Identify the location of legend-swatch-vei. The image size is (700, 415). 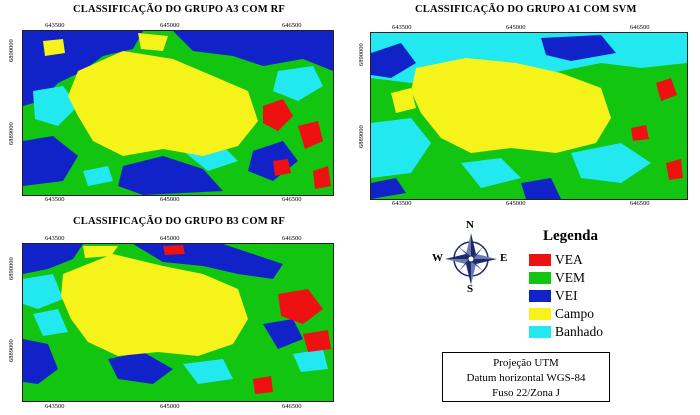
(540, 296).